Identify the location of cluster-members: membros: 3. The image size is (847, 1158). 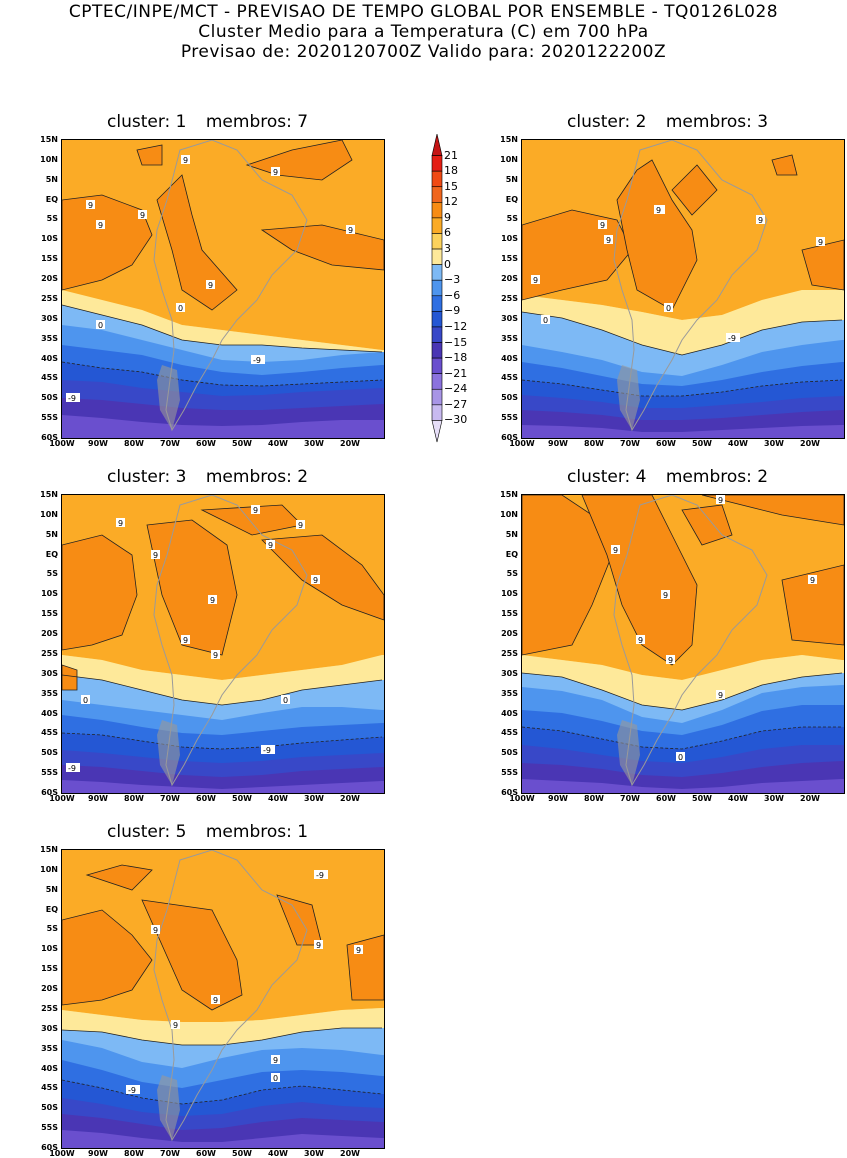
(717, 122).